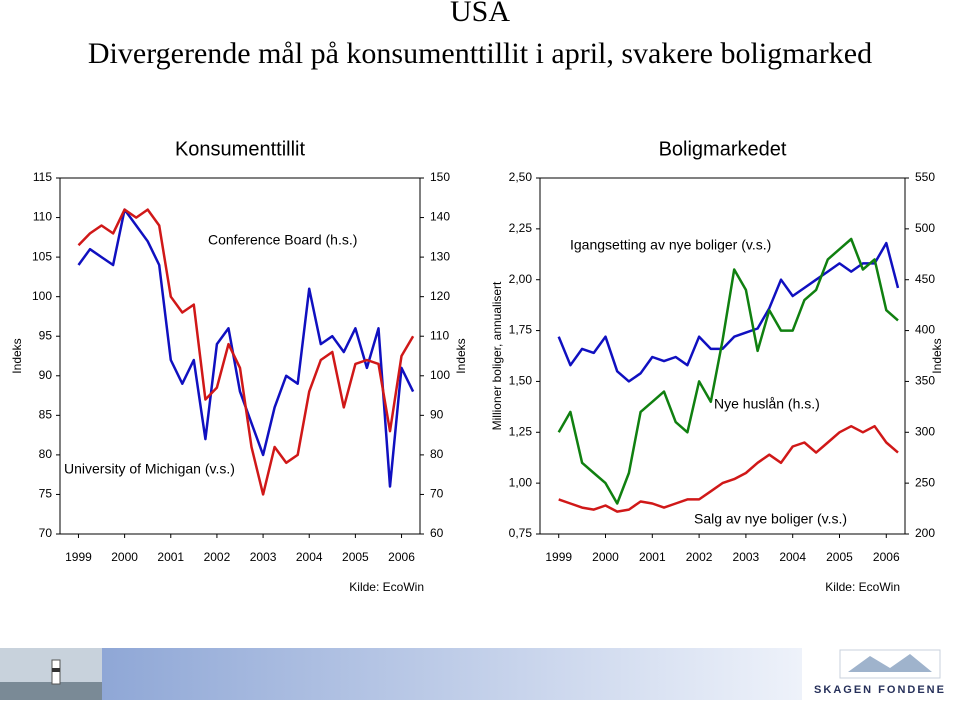 Image resolution: width=960 pixels, height=715 pixels. Describe the element at coordinates (880, 690) in the screenshot. I see `logo-text: SKAGEN FONDENE` at that location.